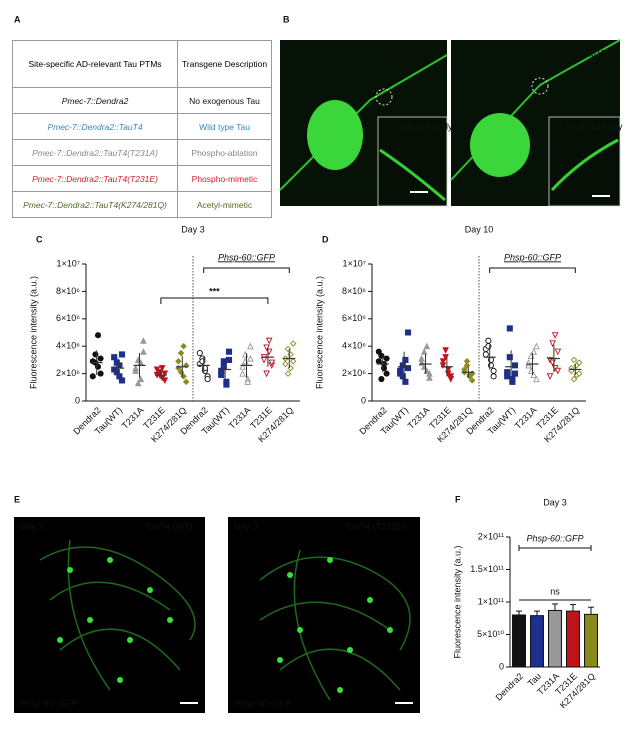 Image resolution: width=640 pixels, height=733 pixels. What do you see at coordinates (509, 686) in the screenshot?
I see `x-tick-label: Dendra2` at bounding box center [509, 686].